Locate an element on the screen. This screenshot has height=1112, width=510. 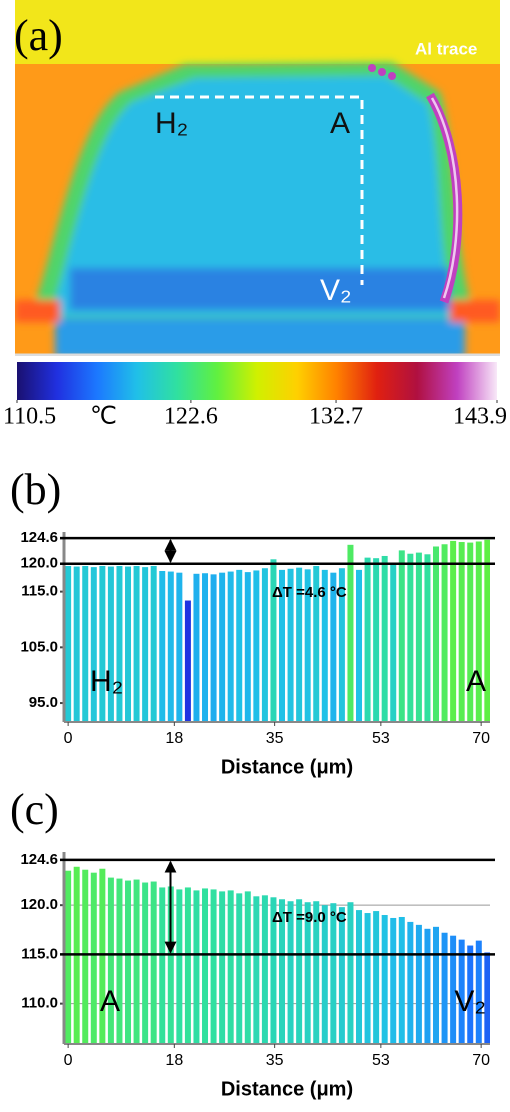
y-tick-label: 120.0 is located at coordinates (39, 904).